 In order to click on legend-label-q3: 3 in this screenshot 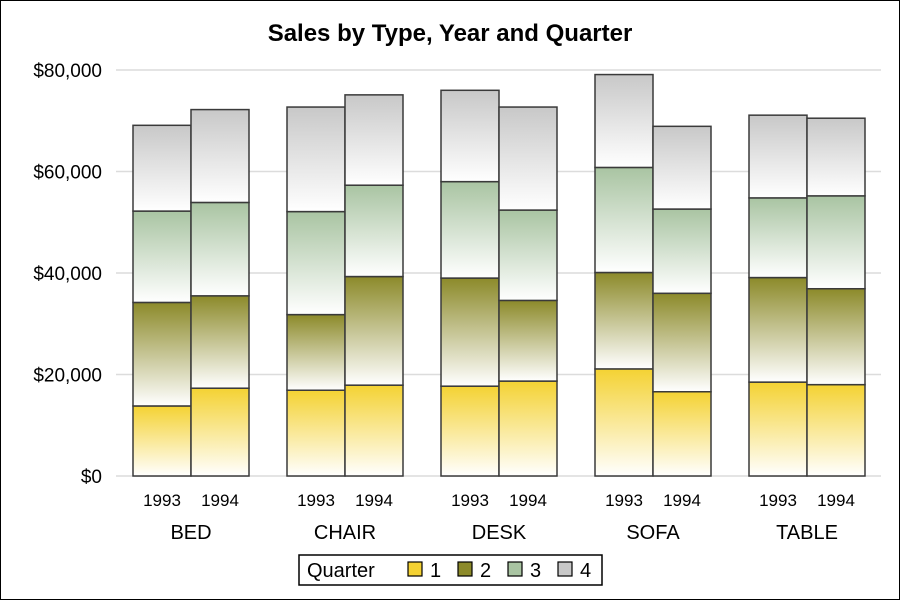, I will do `click(535, 571)`.